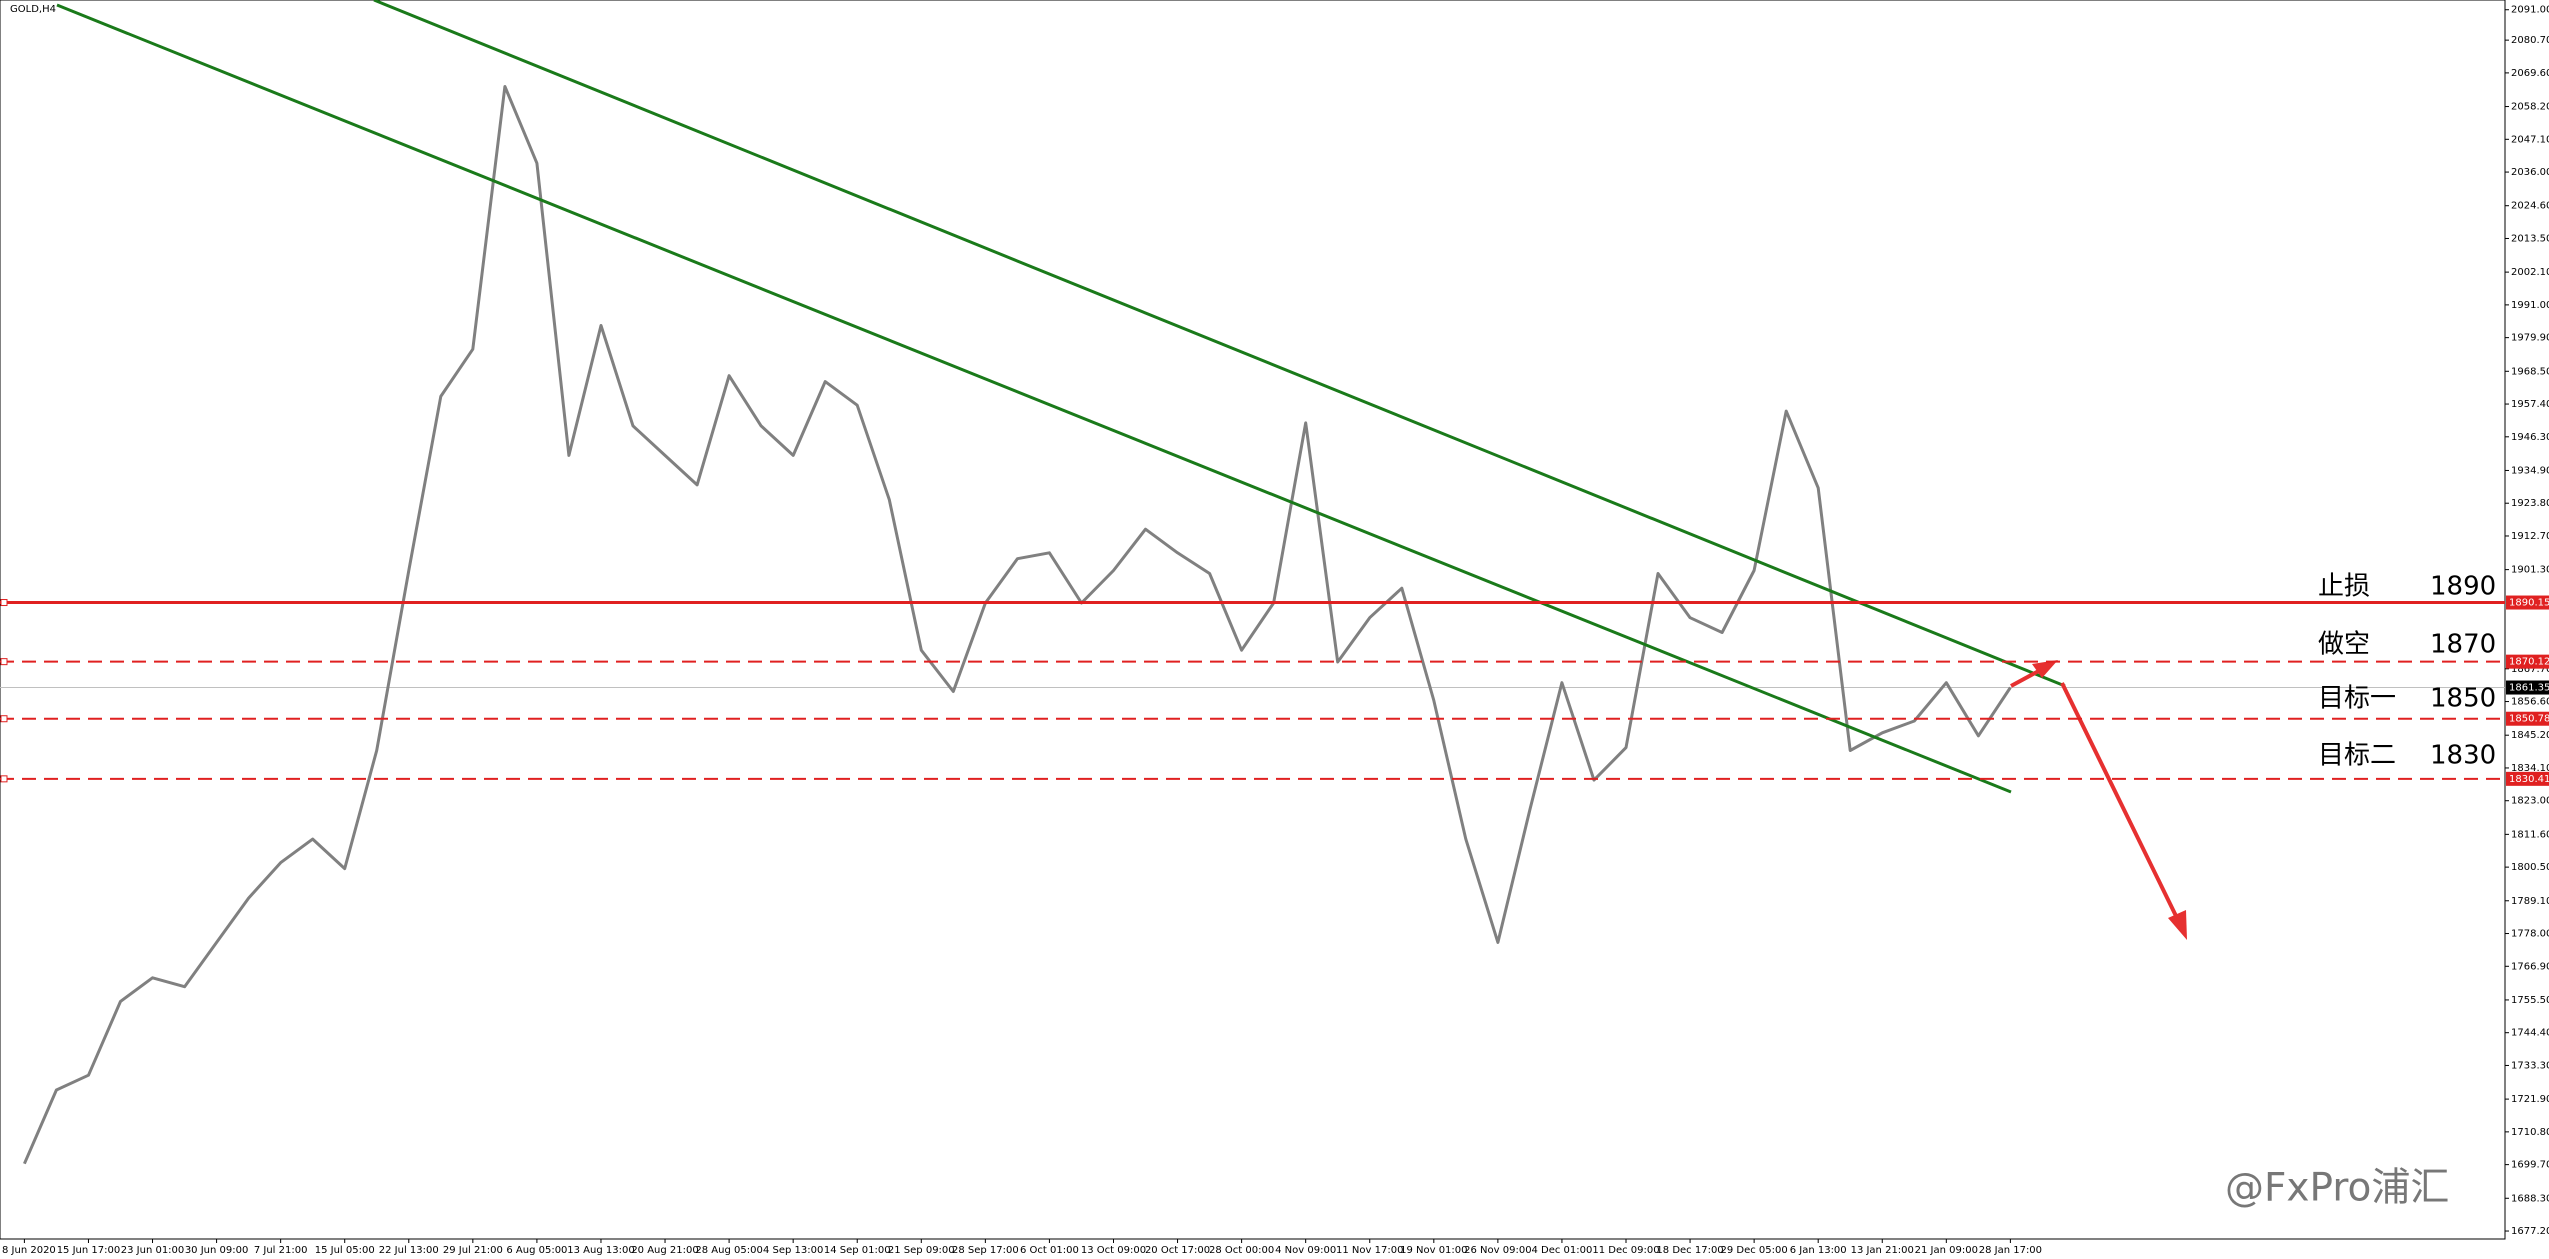  Describe the element at coordinates (2530, 570) in the screenshot. I see `y-tick-label: 1901.30` at that location.